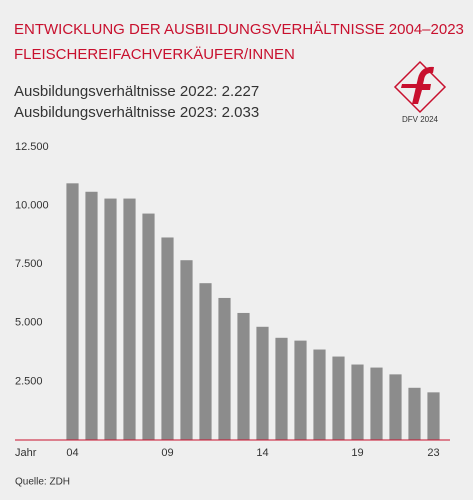 This screenshot has width=473, height=500. What do you see at coordinates (136, 112) in the screenshot?
I see `annotation: Ausbildungsverhältnisse 2023: 2.033` at bounding box center [136, 112].